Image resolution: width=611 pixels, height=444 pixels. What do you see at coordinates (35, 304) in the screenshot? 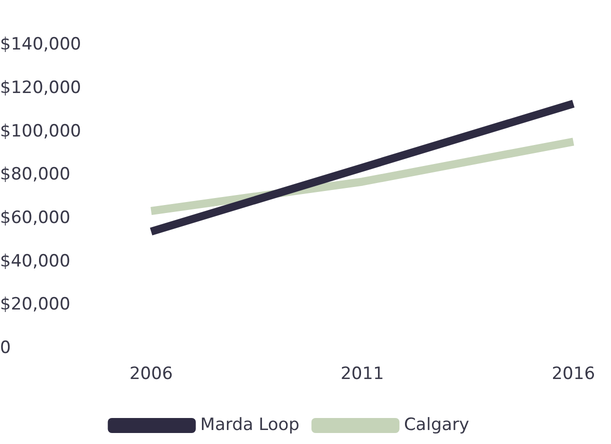
I see `y-tick-label: $20,000` at bounding box center [35, 304].